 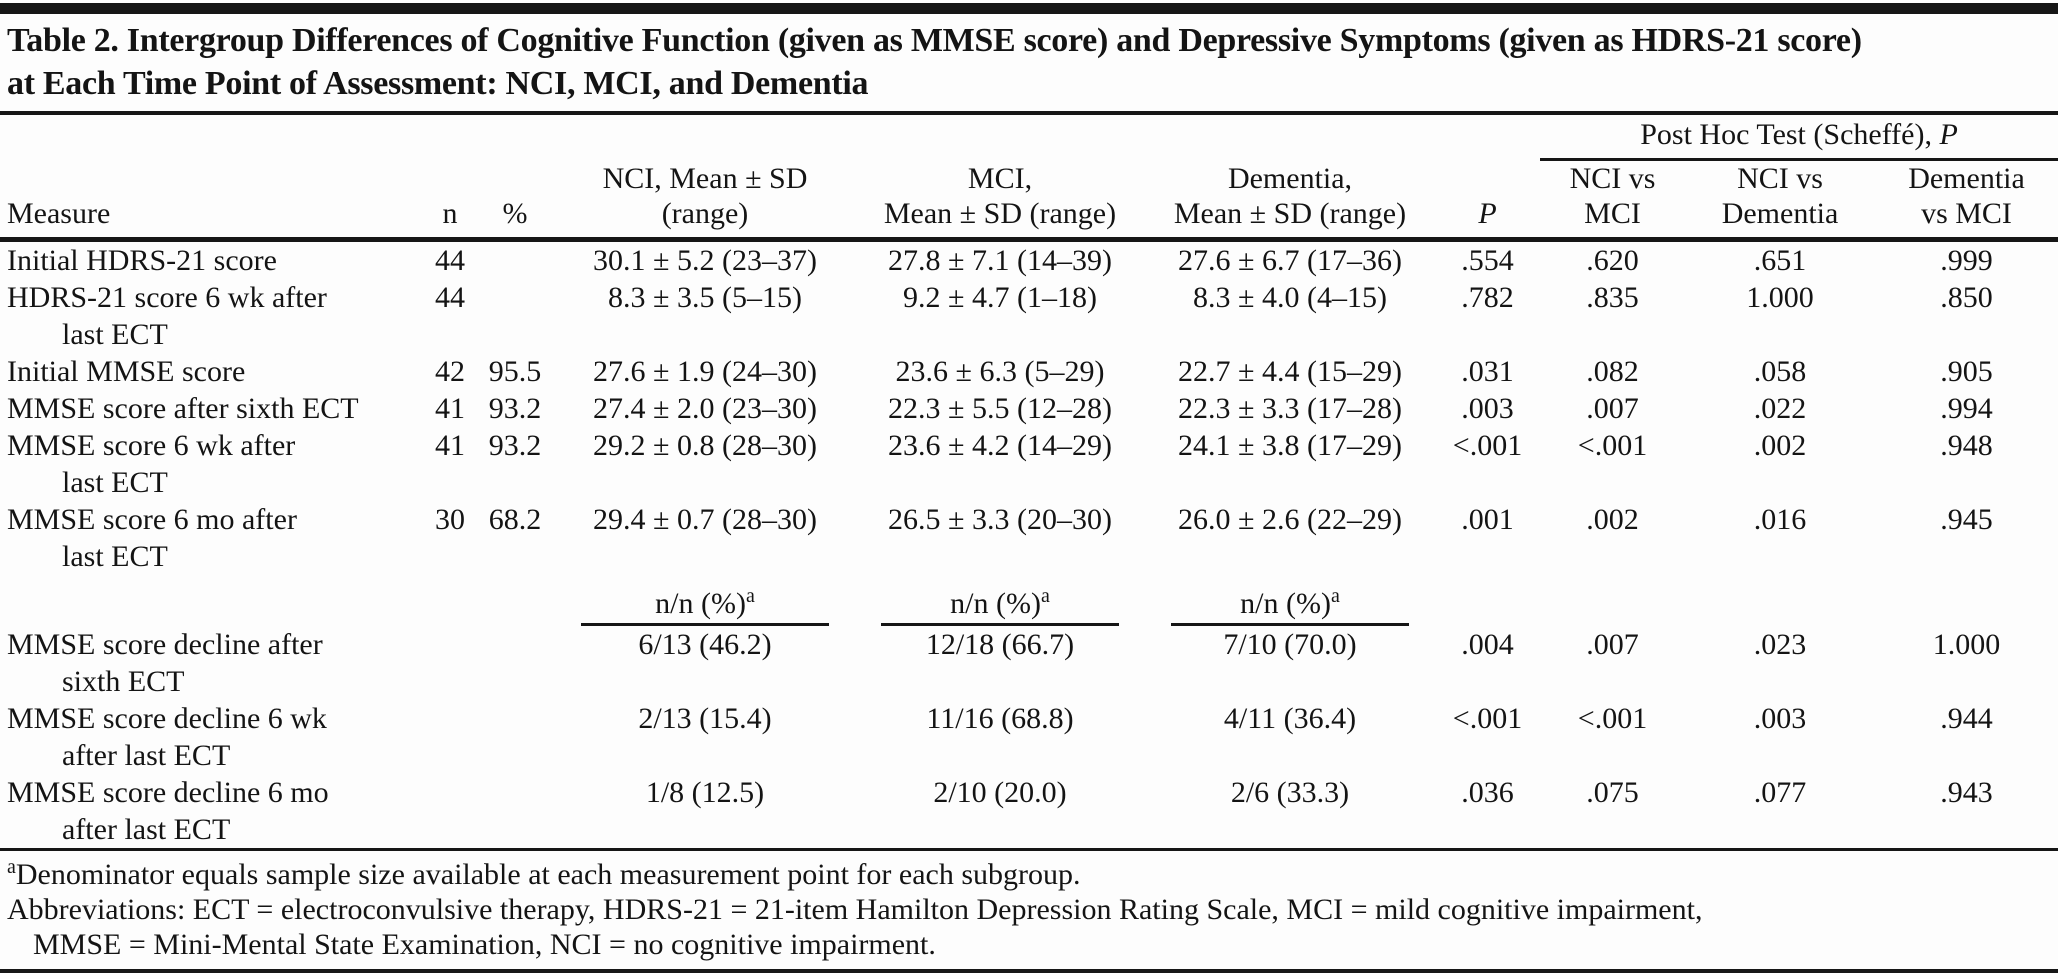 I want to click on mci-cell: 23.6 ± 4.2 (14–29), so click(x=1000, y=445).